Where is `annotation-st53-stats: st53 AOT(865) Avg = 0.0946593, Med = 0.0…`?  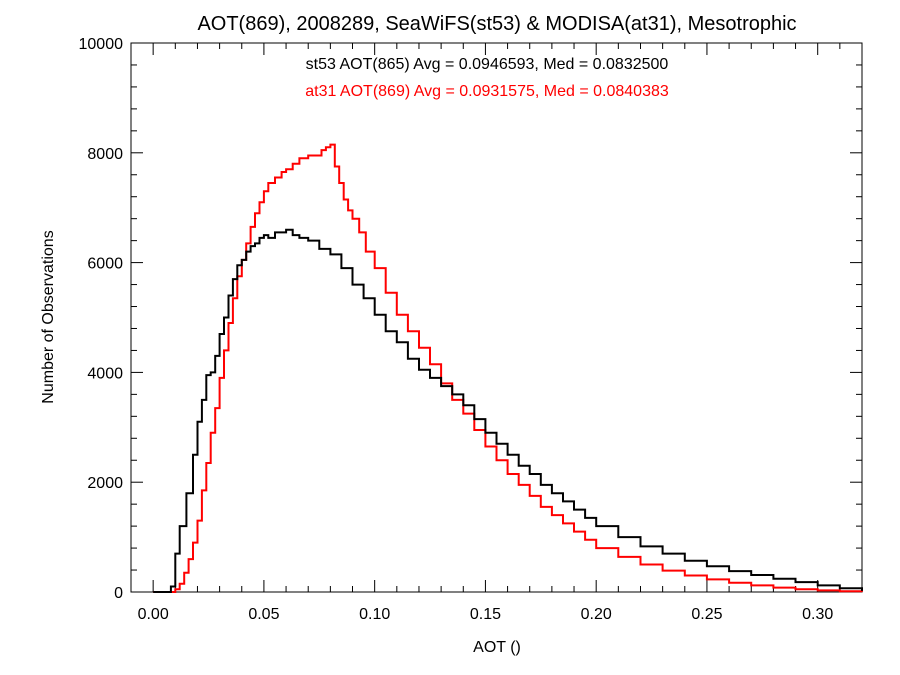
annotation-st53-stats: st53 AOT(865) Avg = 0.0946593, Med = 0.0… is located at coordinates (487, 64).